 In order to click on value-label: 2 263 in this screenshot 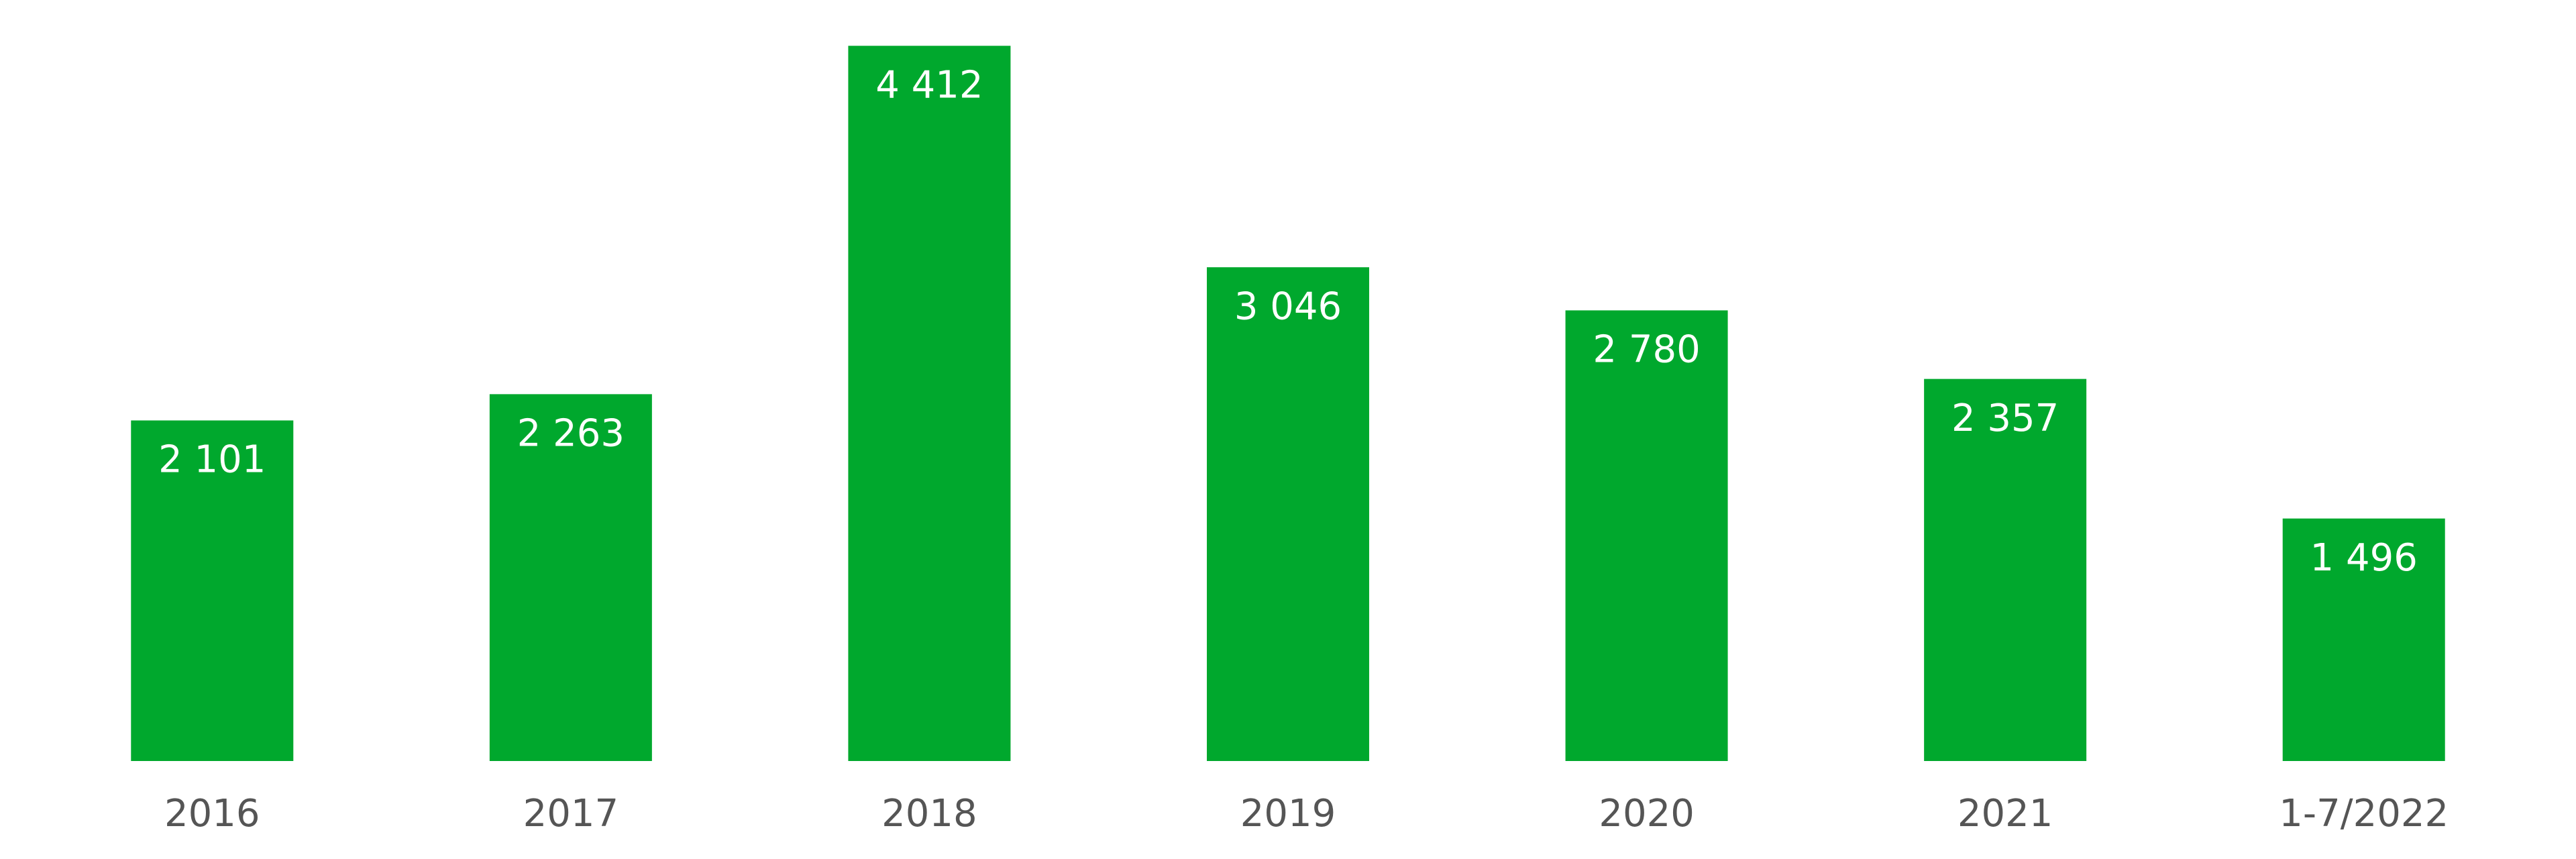, I will do `click(571, 434)`.